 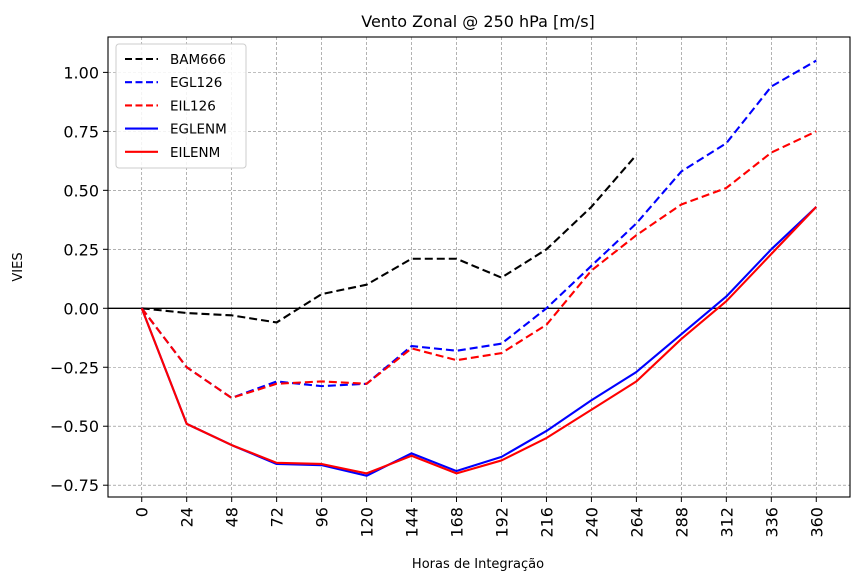 What do you see at coordinates (74, 485) in the screenshot?
I see `y-tick-label: −0.75` at bounding box center [74, 485].